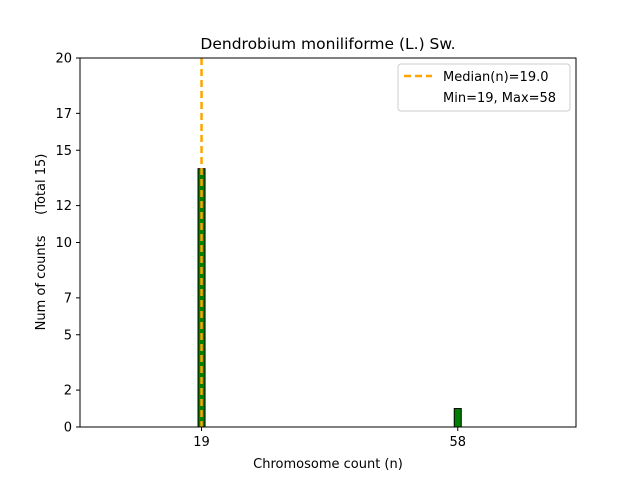 The height and width of the screenshot is (480, 640). Describe the element at coordinates (68, 428) in the screenshot. I see `y-tick-label: 0` at that location.